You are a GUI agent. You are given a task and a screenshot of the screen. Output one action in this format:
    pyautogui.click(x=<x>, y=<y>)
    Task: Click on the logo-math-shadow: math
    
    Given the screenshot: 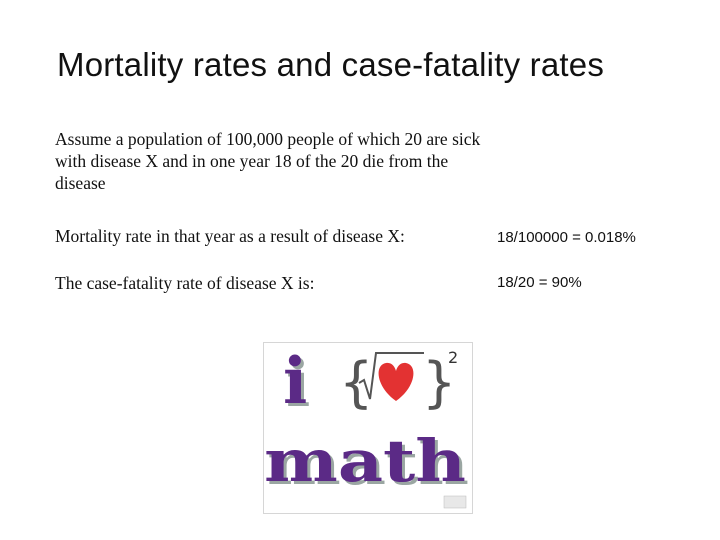 What is the action you would take?
    pyautogui.click(x=368, y=464)
    